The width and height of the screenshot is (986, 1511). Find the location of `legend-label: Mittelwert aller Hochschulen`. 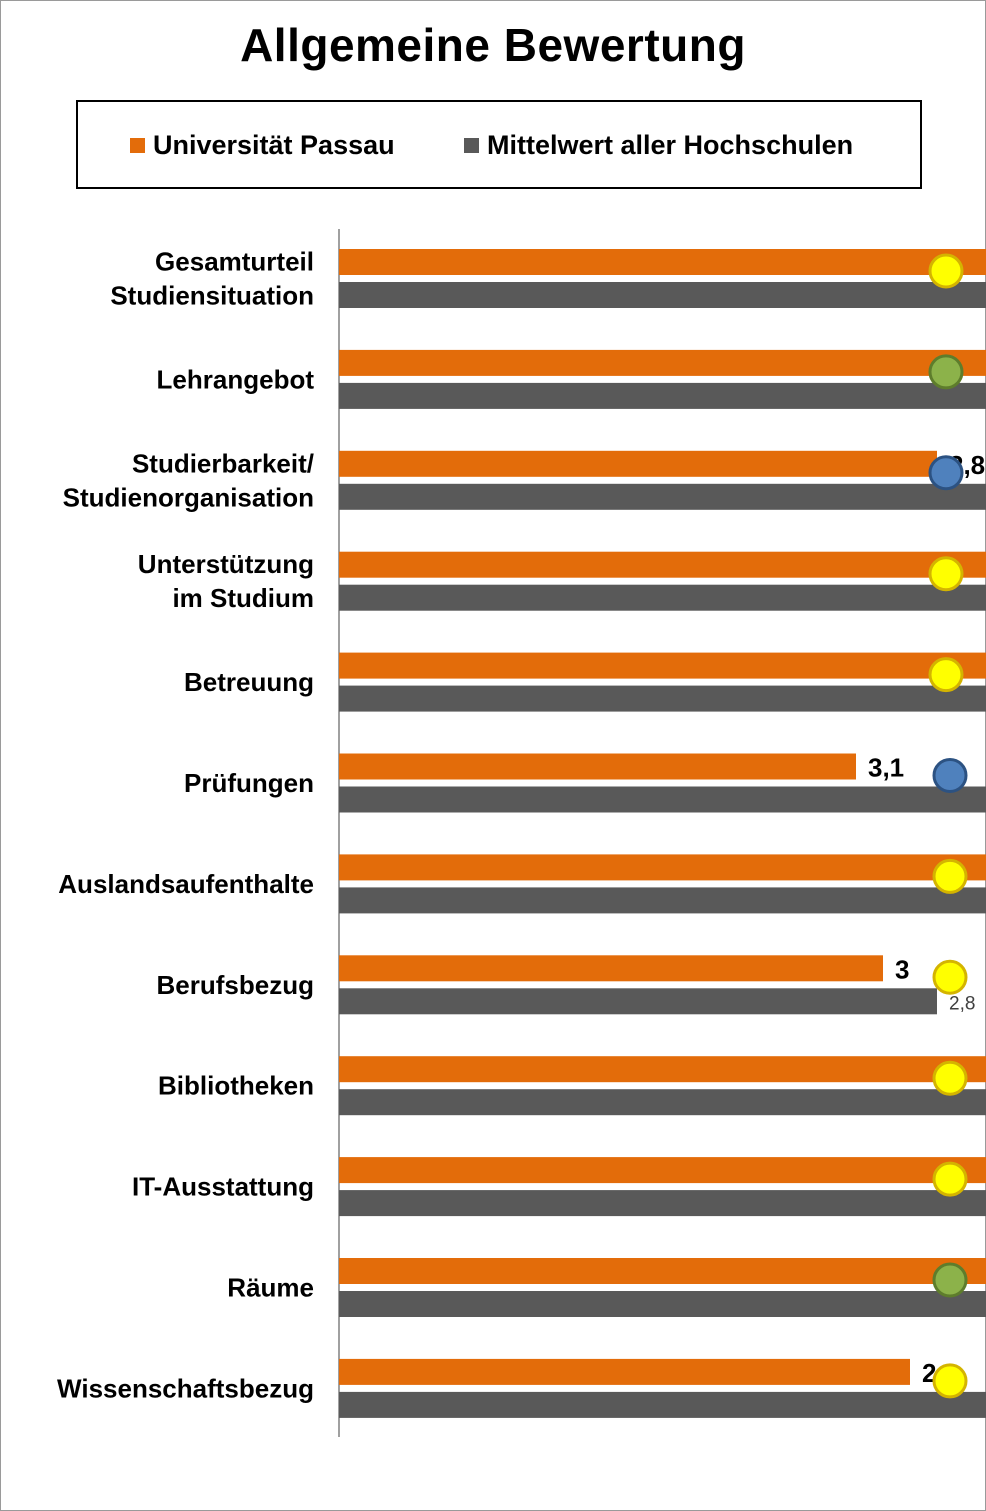

legend-label: Mittelwert aller Hochschulen is located at coordinates (670, 145).